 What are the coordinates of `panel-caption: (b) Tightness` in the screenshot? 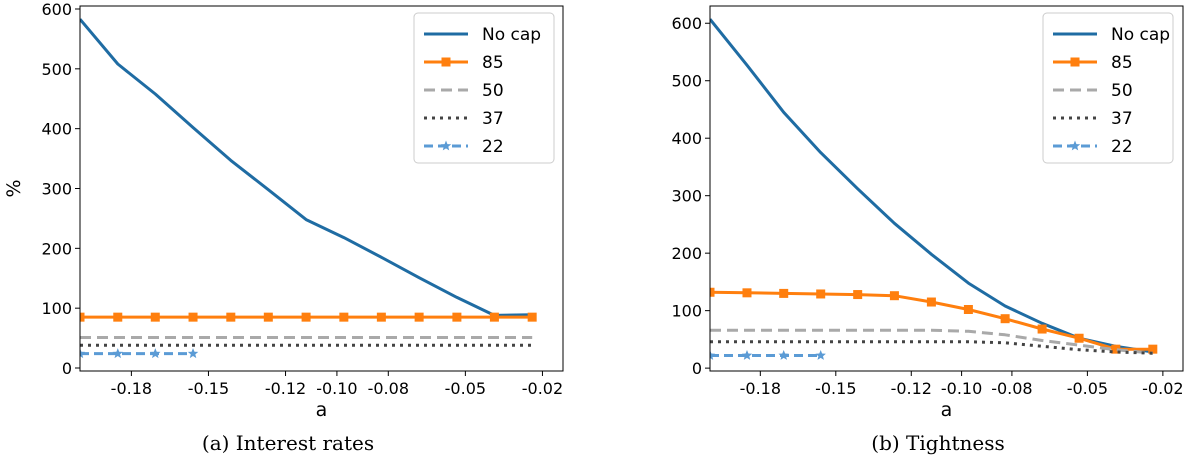 It's located at (937, 443).